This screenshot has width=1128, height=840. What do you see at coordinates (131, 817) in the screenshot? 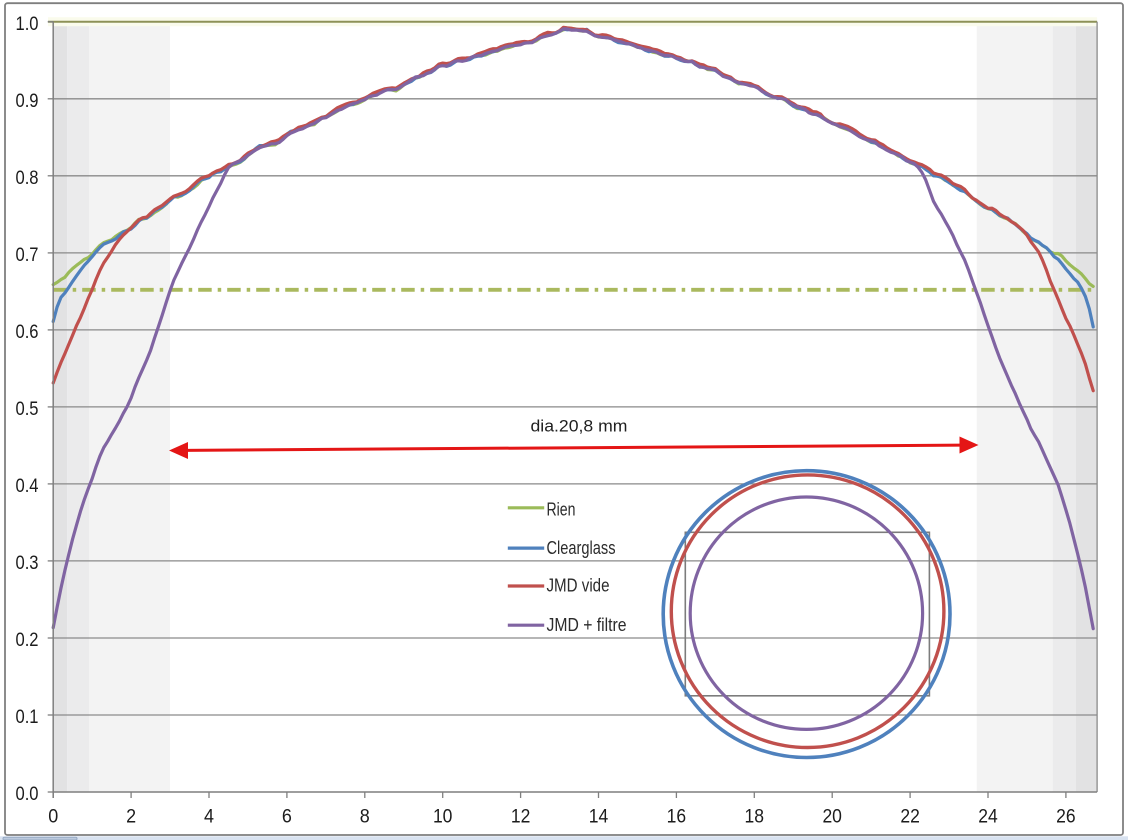
I see `svg-text: 2` at bounding box center [131, 817].